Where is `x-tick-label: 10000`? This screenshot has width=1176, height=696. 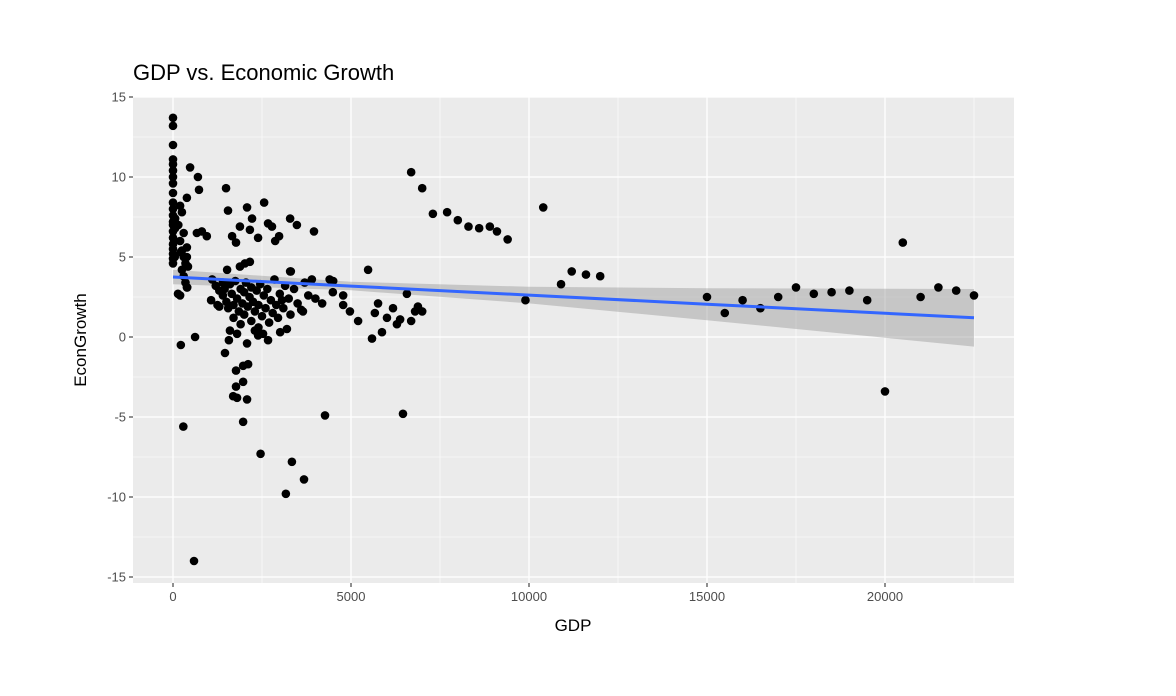
x-tick-label: 10000 is located at coordinates (529, 596).